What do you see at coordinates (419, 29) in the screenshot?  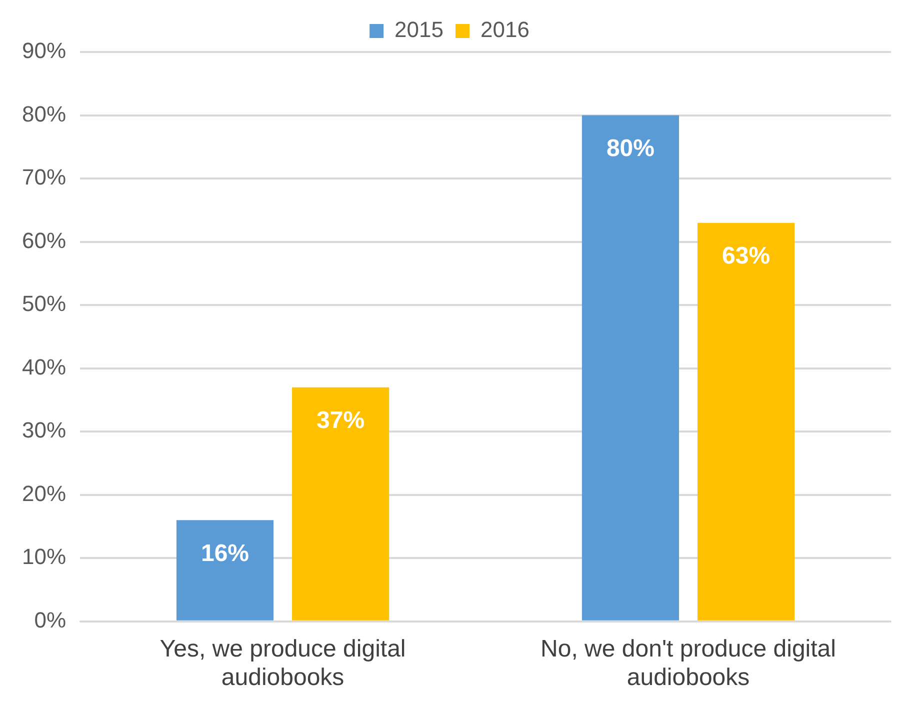 I see `legend-label: 2015` at bounding box center [419, 29].